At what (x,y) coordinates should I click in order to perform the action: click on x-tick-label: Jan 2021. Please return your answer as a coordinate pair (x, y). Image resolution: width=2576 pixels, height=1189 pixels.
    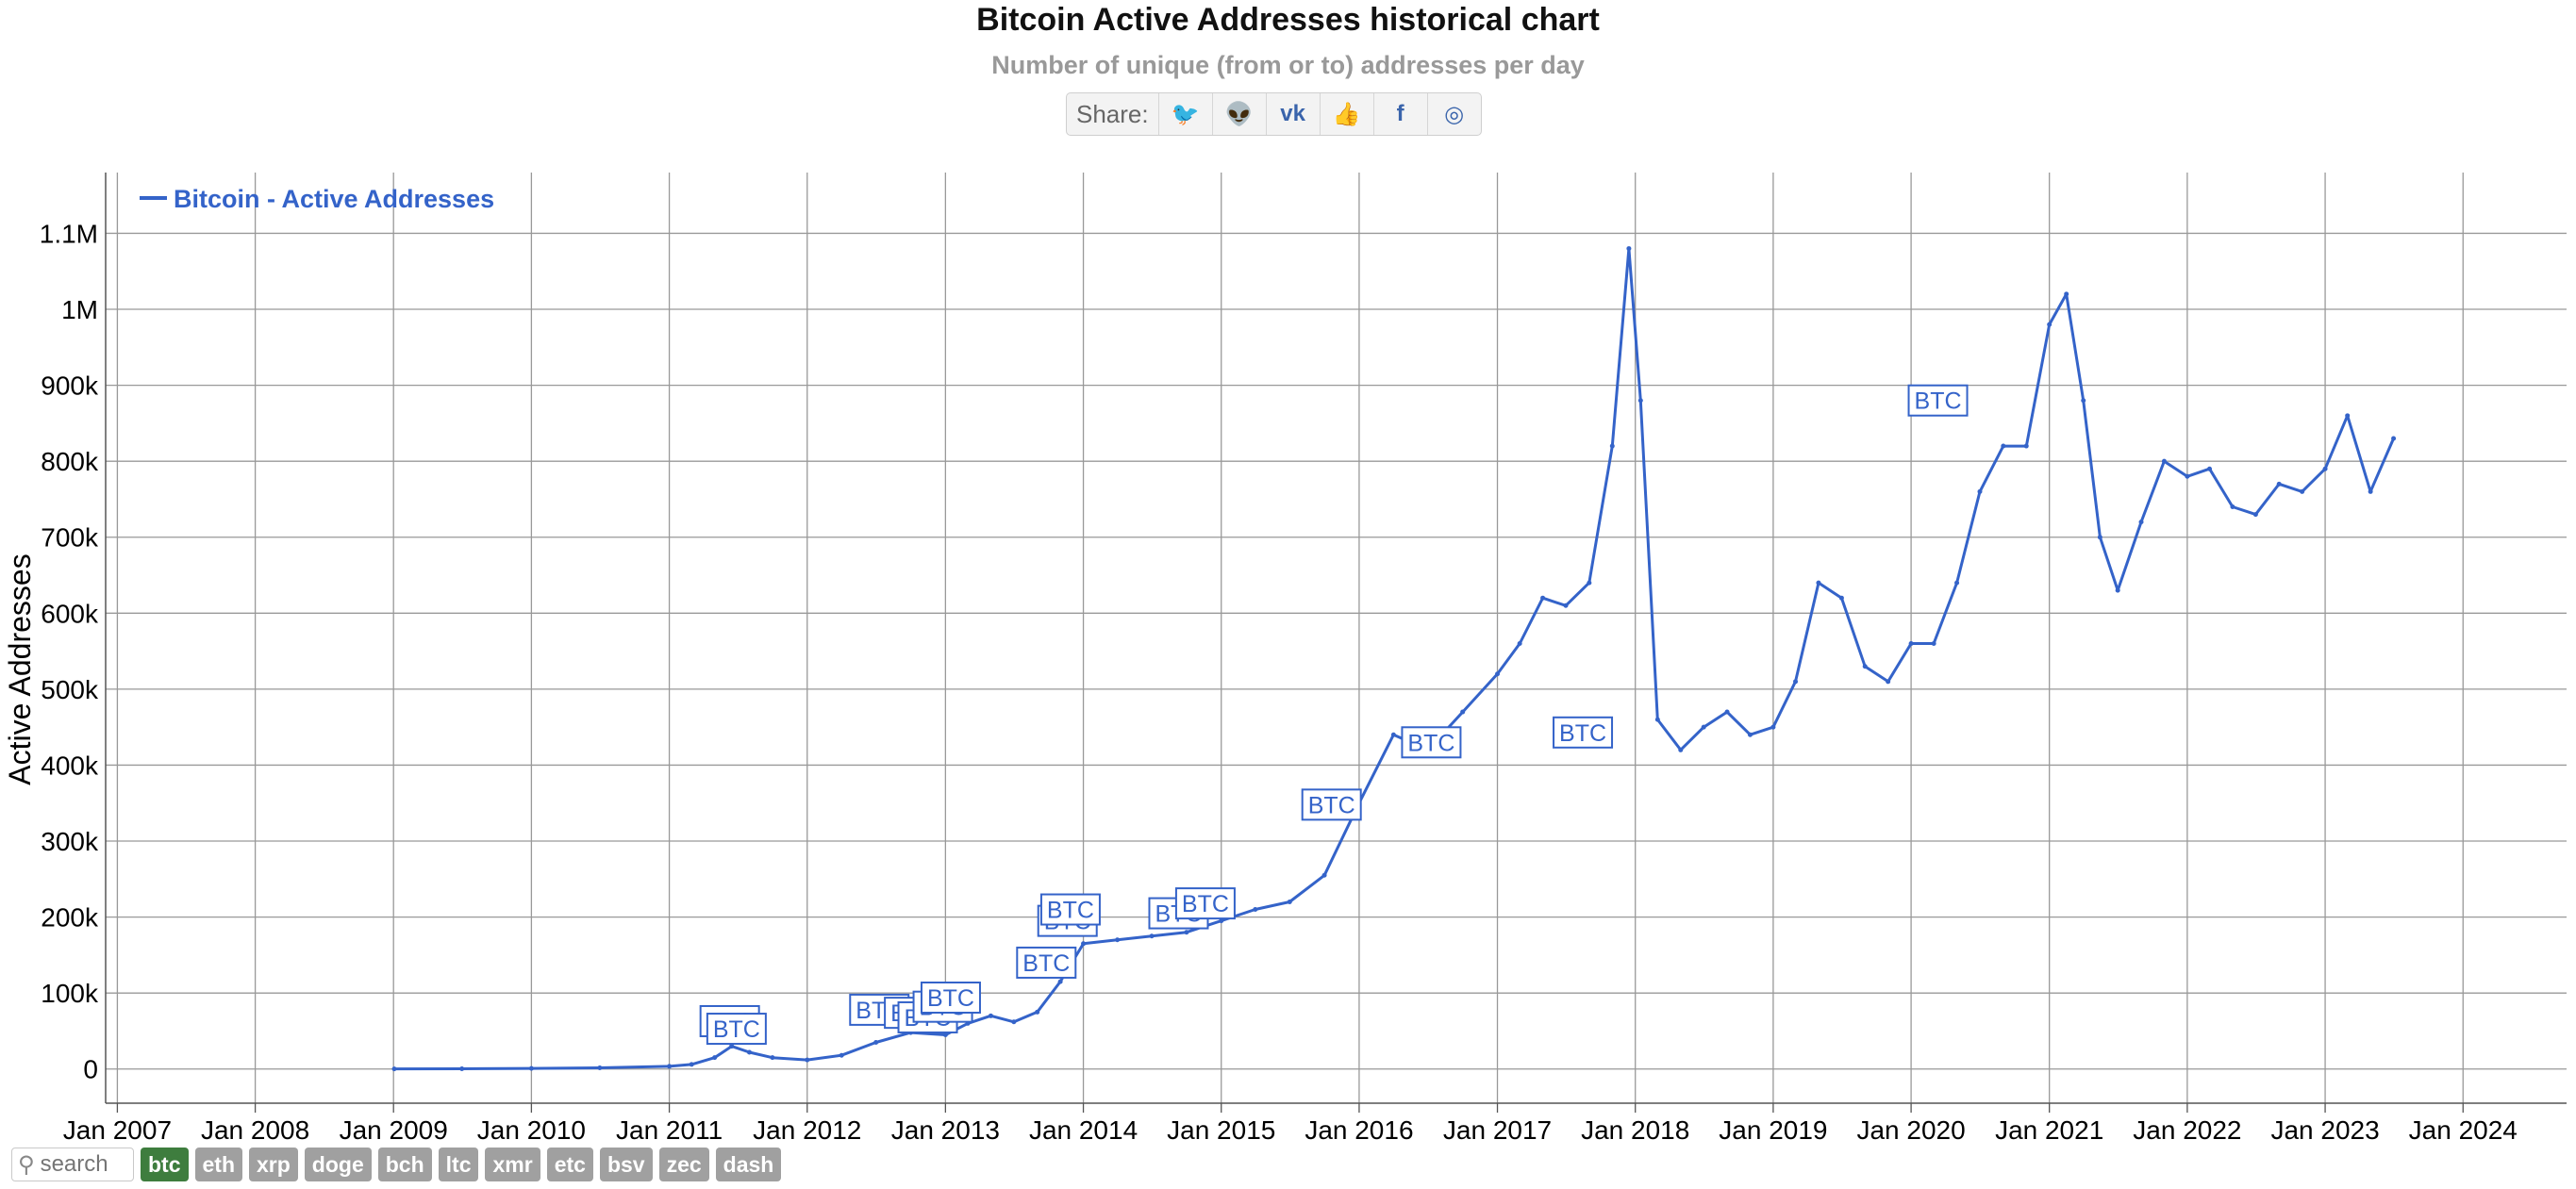
    Looking at the image, I should click on (2049, 1128).